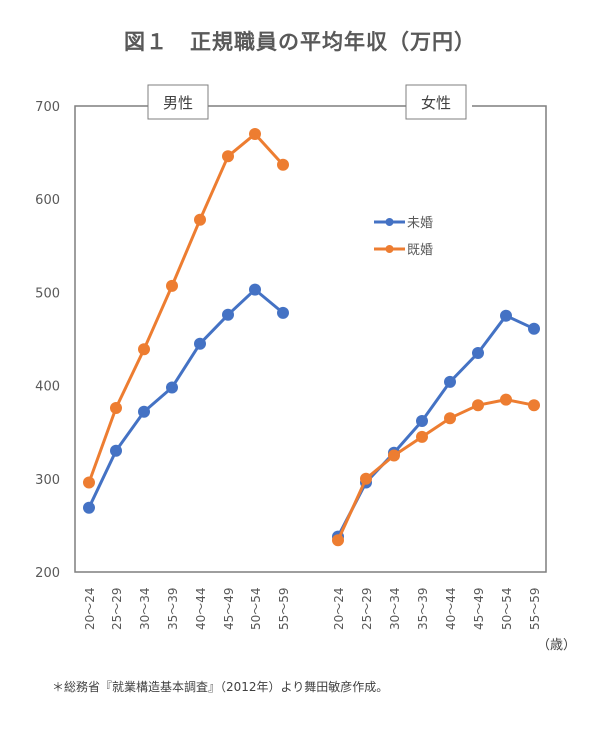 The width and height of the screenshot is (600, 729). Describe the element at coordinates (220, 687) in the screenshot. I see `footnote: ＊総務省『就業構造基本調査』（2012年）より舞田敏彦作成。` at that location.